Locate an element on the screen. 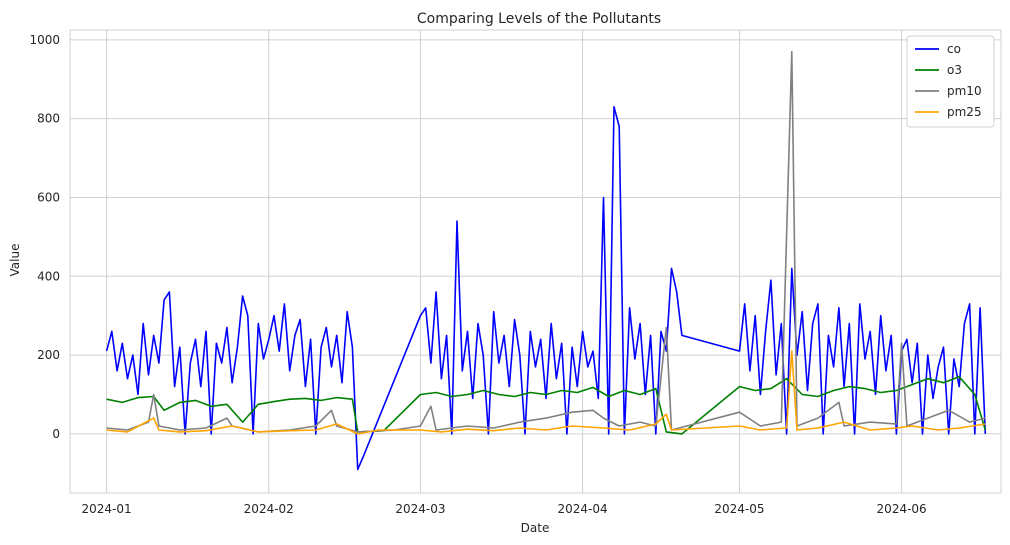  y-tick-label: 200 is located at coordinates (48, 355).